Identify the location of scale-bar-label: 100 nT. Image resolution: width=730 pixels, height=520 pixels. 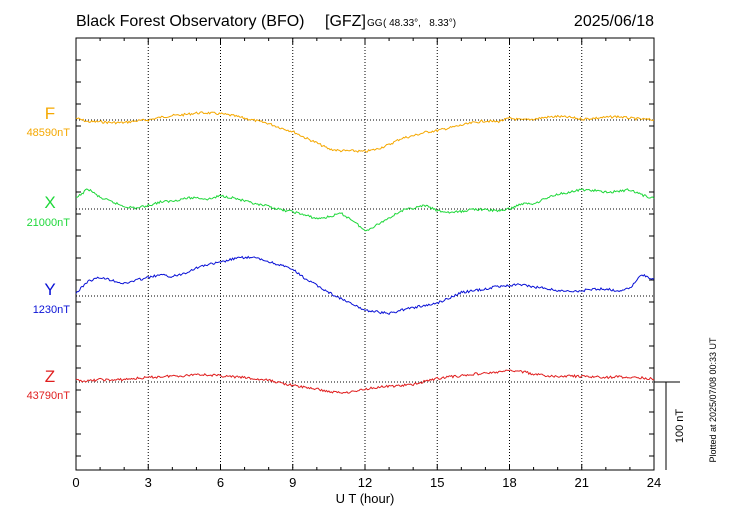
(680, 426).